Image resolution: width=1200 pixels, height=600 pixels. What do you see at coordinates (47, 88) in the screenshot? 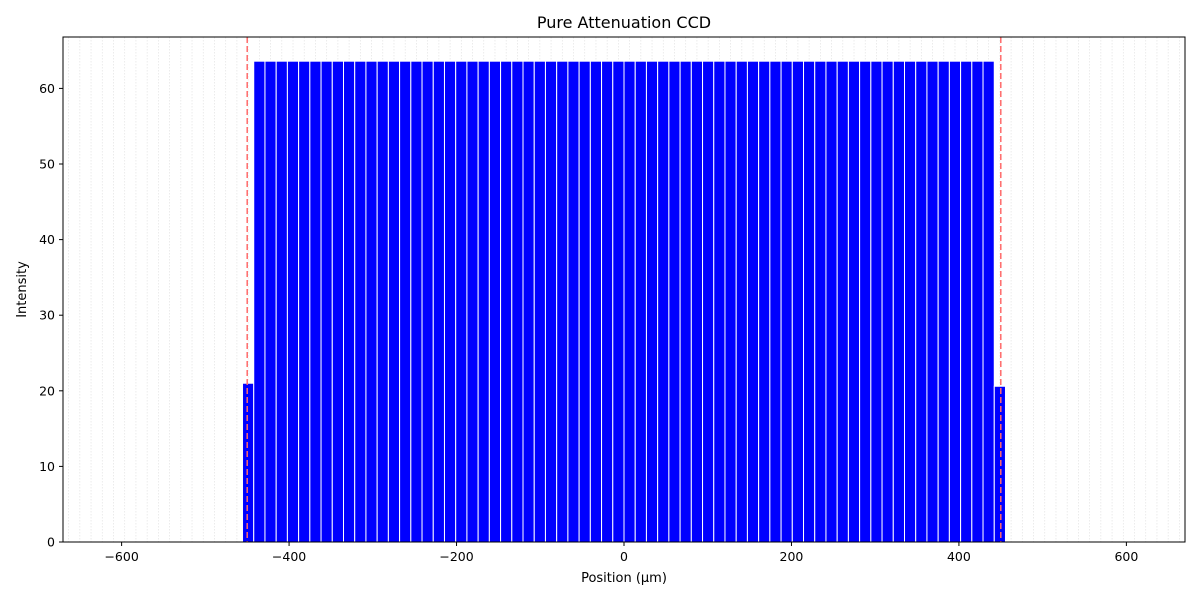
I see `y-tick-label: 60` at bounding box center [47, 88].